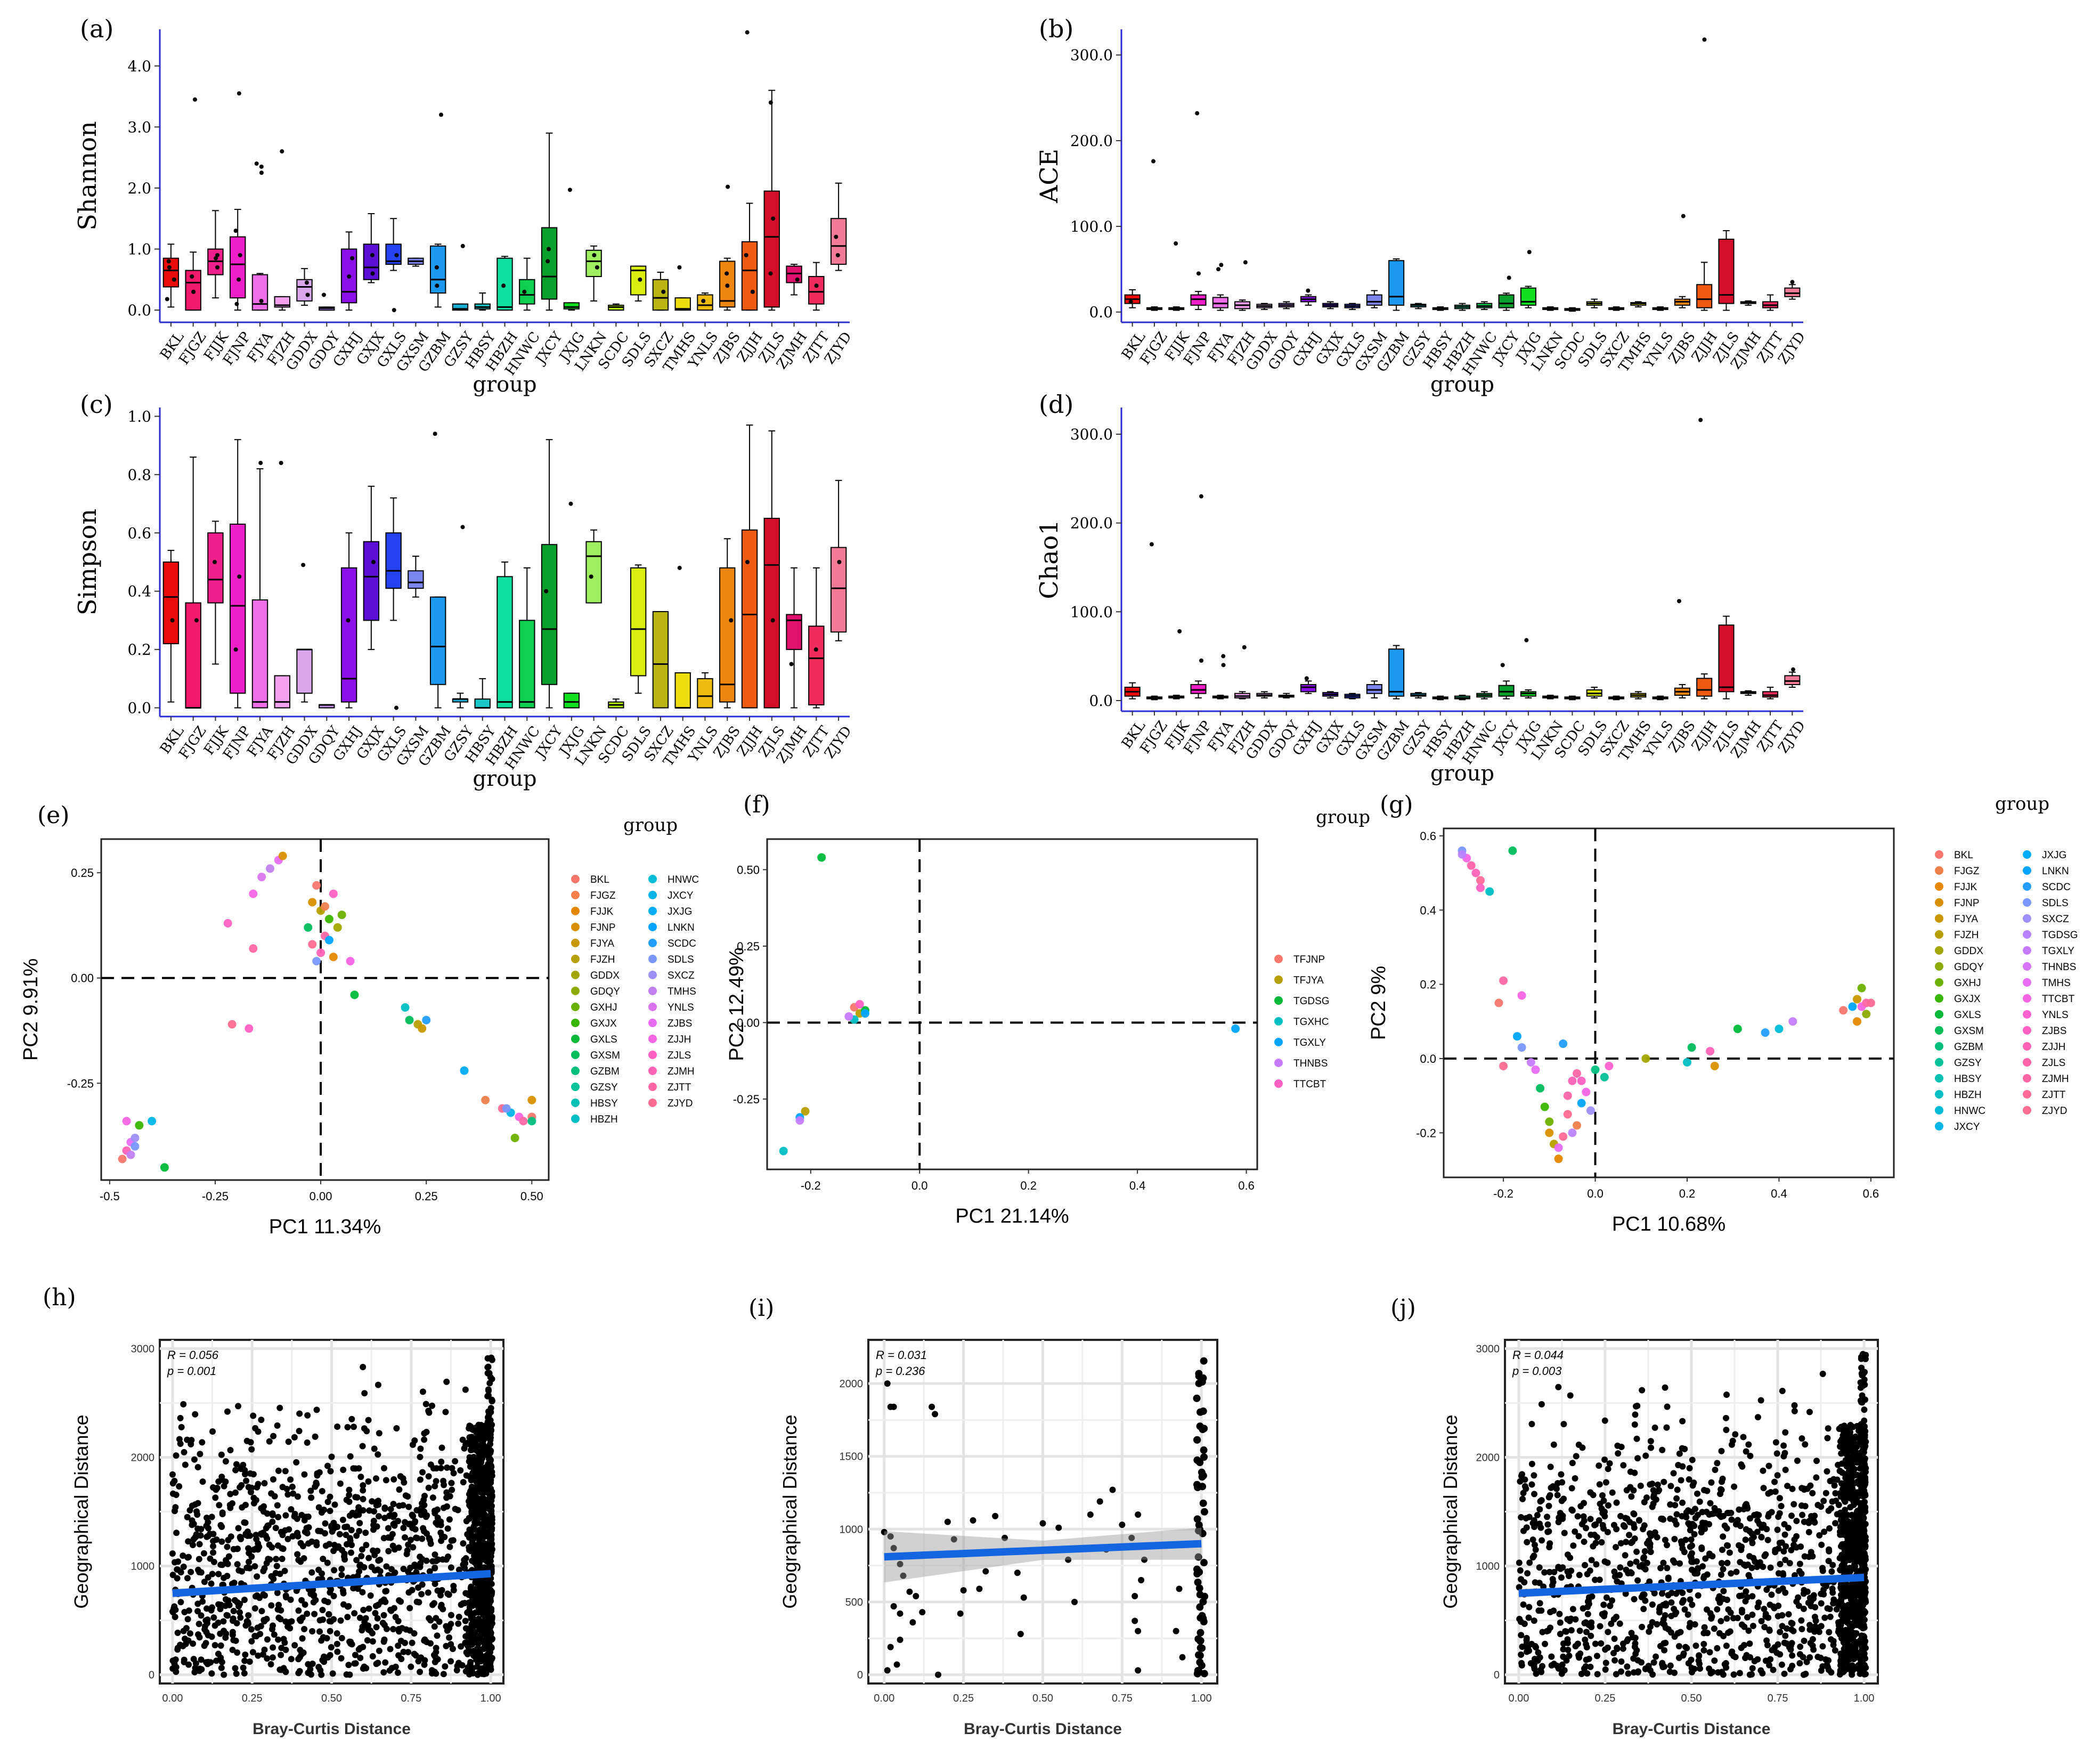  I want to click on y-tick-label: 2000, so click(1488, 1457).